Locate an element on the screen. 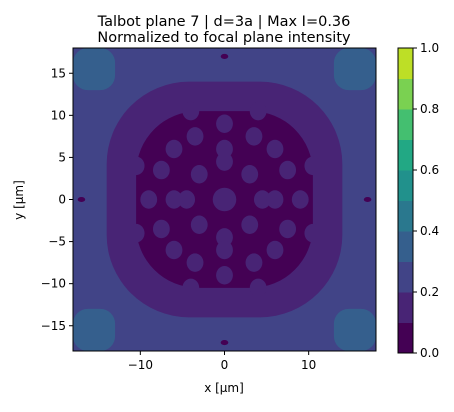 The width and height of the screenshot is (454, 412). x-tick-label: −10 is located at coordinates (140, 365).